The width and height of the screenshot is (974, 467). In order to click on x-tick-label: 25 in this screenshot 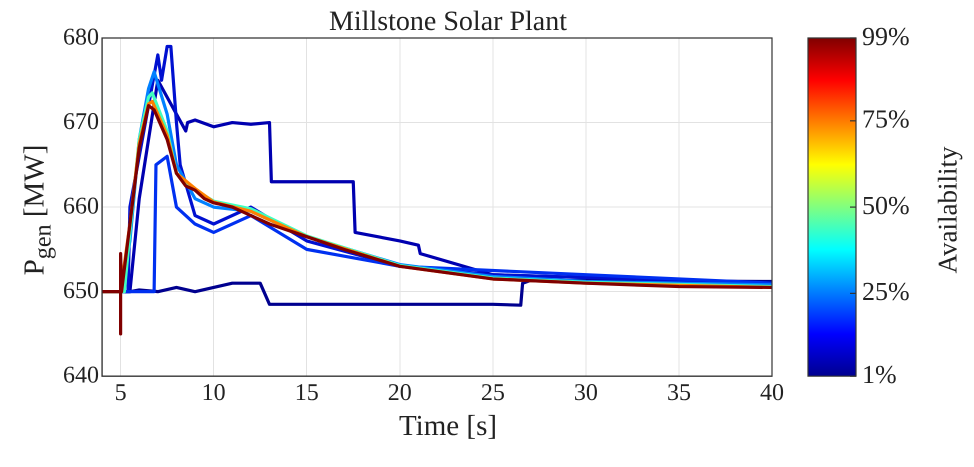, I will do `click(492, 393)`.